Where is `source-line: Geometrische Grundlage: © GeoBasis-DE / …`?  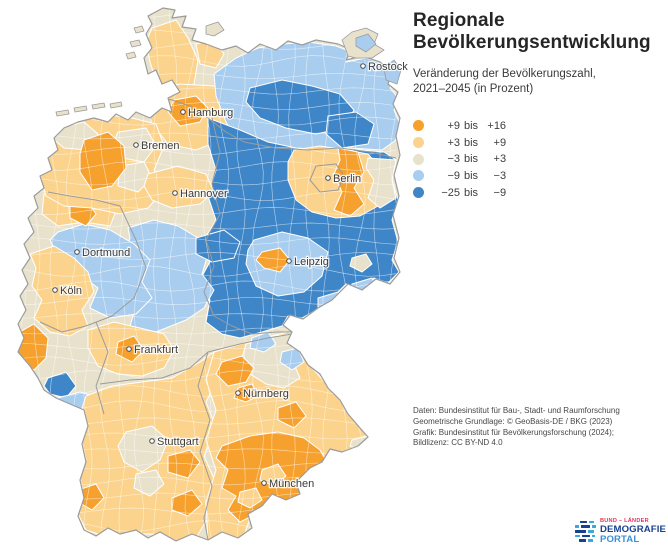 source-line: Geometrische Grundlage: © GeoBasis-DE / … is located at coordinates (513, 421).